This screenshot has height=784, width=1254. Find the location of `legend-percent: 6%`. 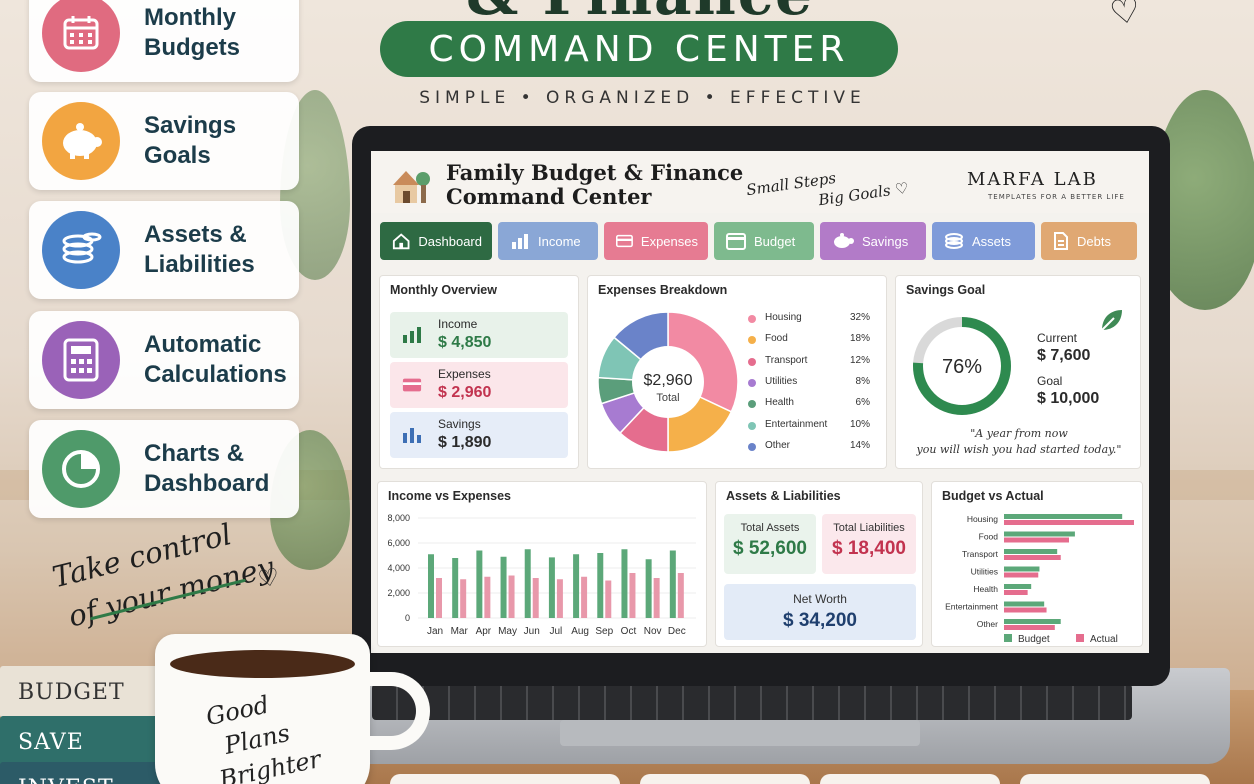

legend-percent: 6% is located at coordinates (862, 403).